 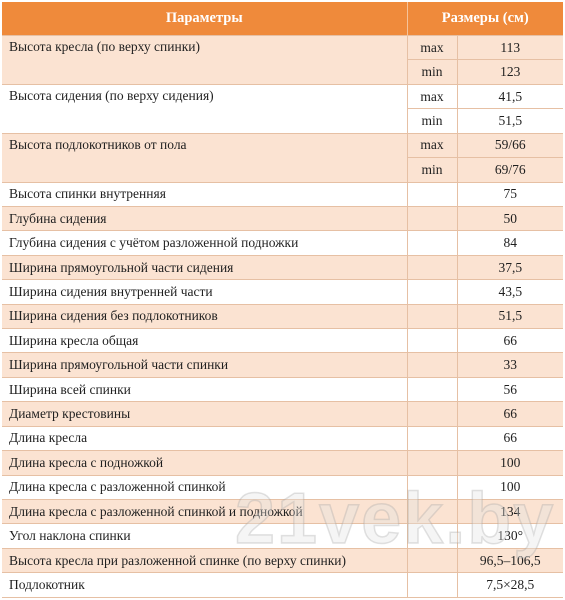 What do you see at coordinates (282, 72) in the screenshot?
I see `table-row: min 123` at bounding box center [282, 72].